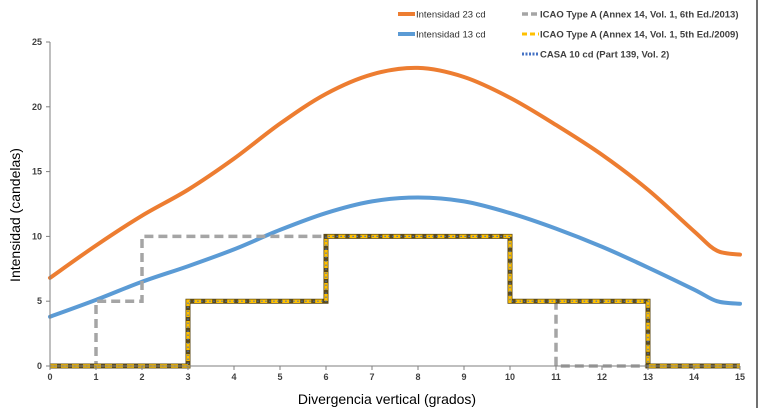  What do you see at coordinates (233, 377) in the screenshot?
I see `x-tick-label: 4` at bounding box center [233, 377].